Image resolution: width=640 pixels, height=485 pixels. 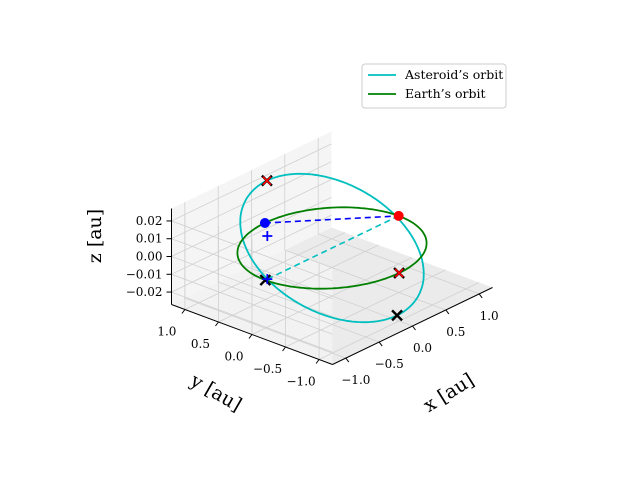 I want to click on legend-label-asteroid: Asteroid’s orbit, so click(x=453, y=74).